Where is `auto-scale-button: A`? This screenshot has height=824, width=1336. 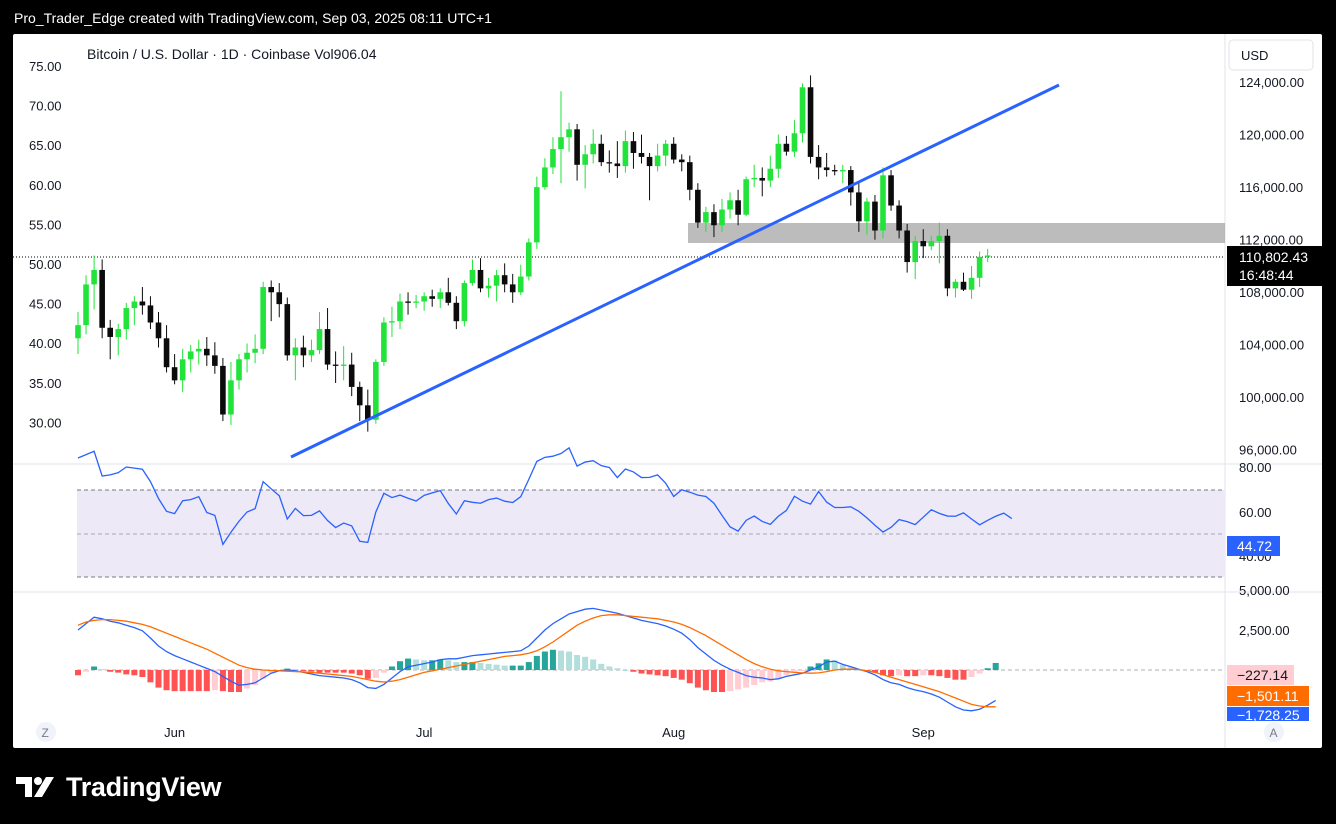
auto-scale-button: A is located at coordinates (1274, 733).